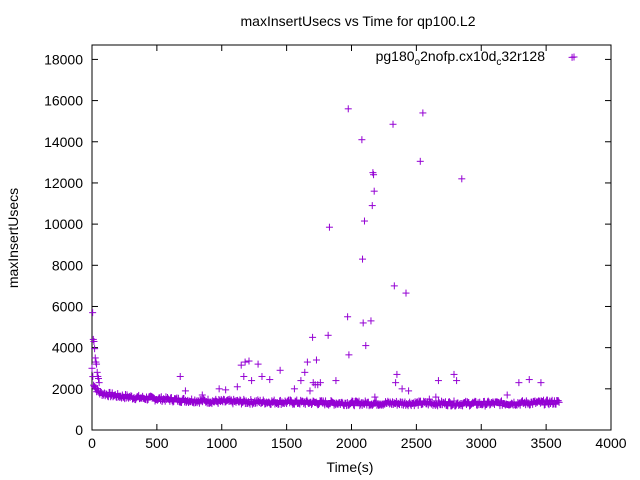 This screenshot has width=640, height=480. What do you see at coordinates (286, 443) in the screenshot?
I see `x-tick-label: 1500` at bounding box center [286, 443].